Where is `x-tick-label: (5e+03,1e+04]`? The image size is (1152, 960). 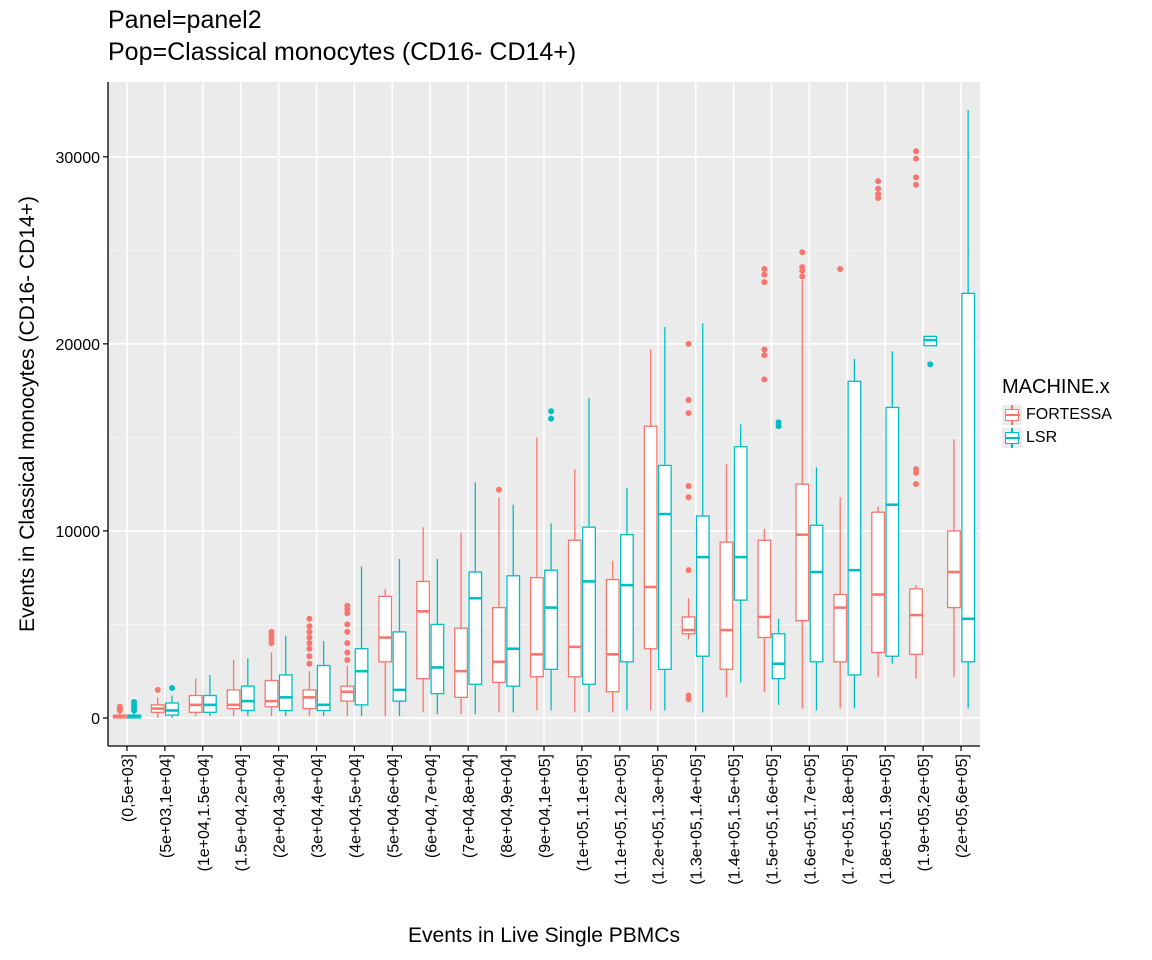
x-tick-label: (5e+03,1e+04] is located at coordinates (166, 806).